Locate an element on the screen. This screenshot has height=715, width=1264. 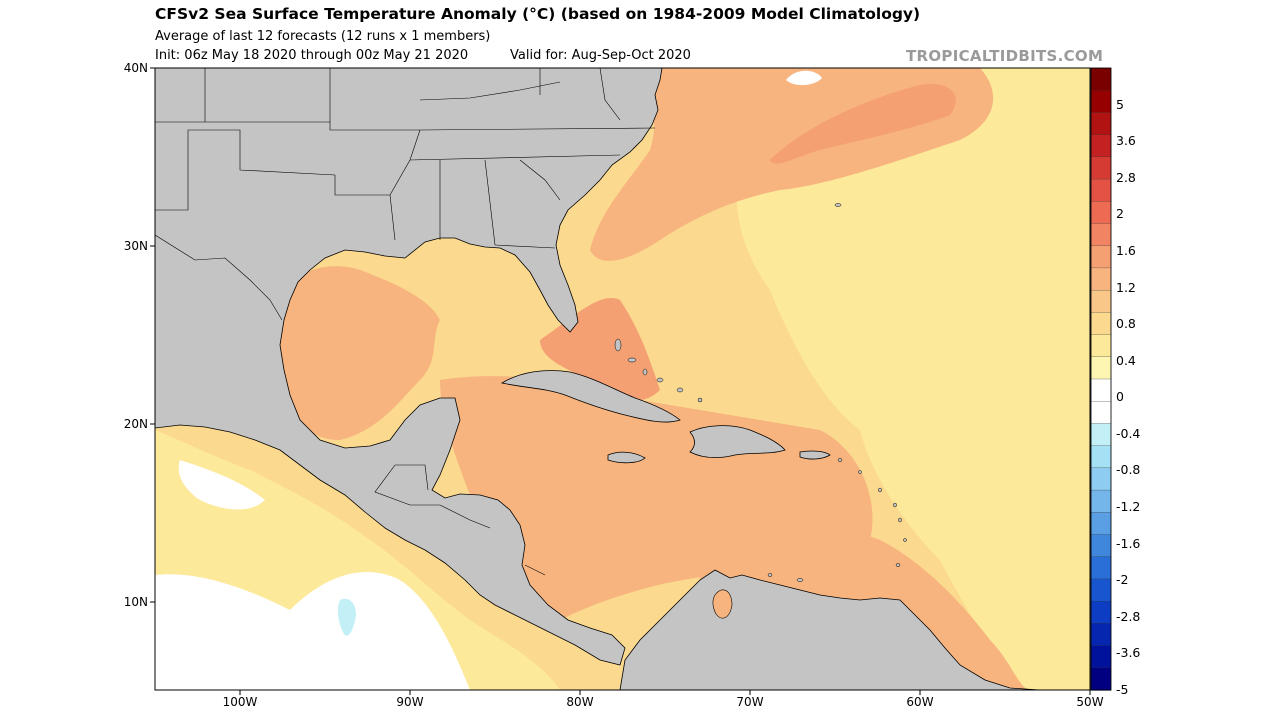
colorbar-label: 5 is located at coordinates (1120, 104).